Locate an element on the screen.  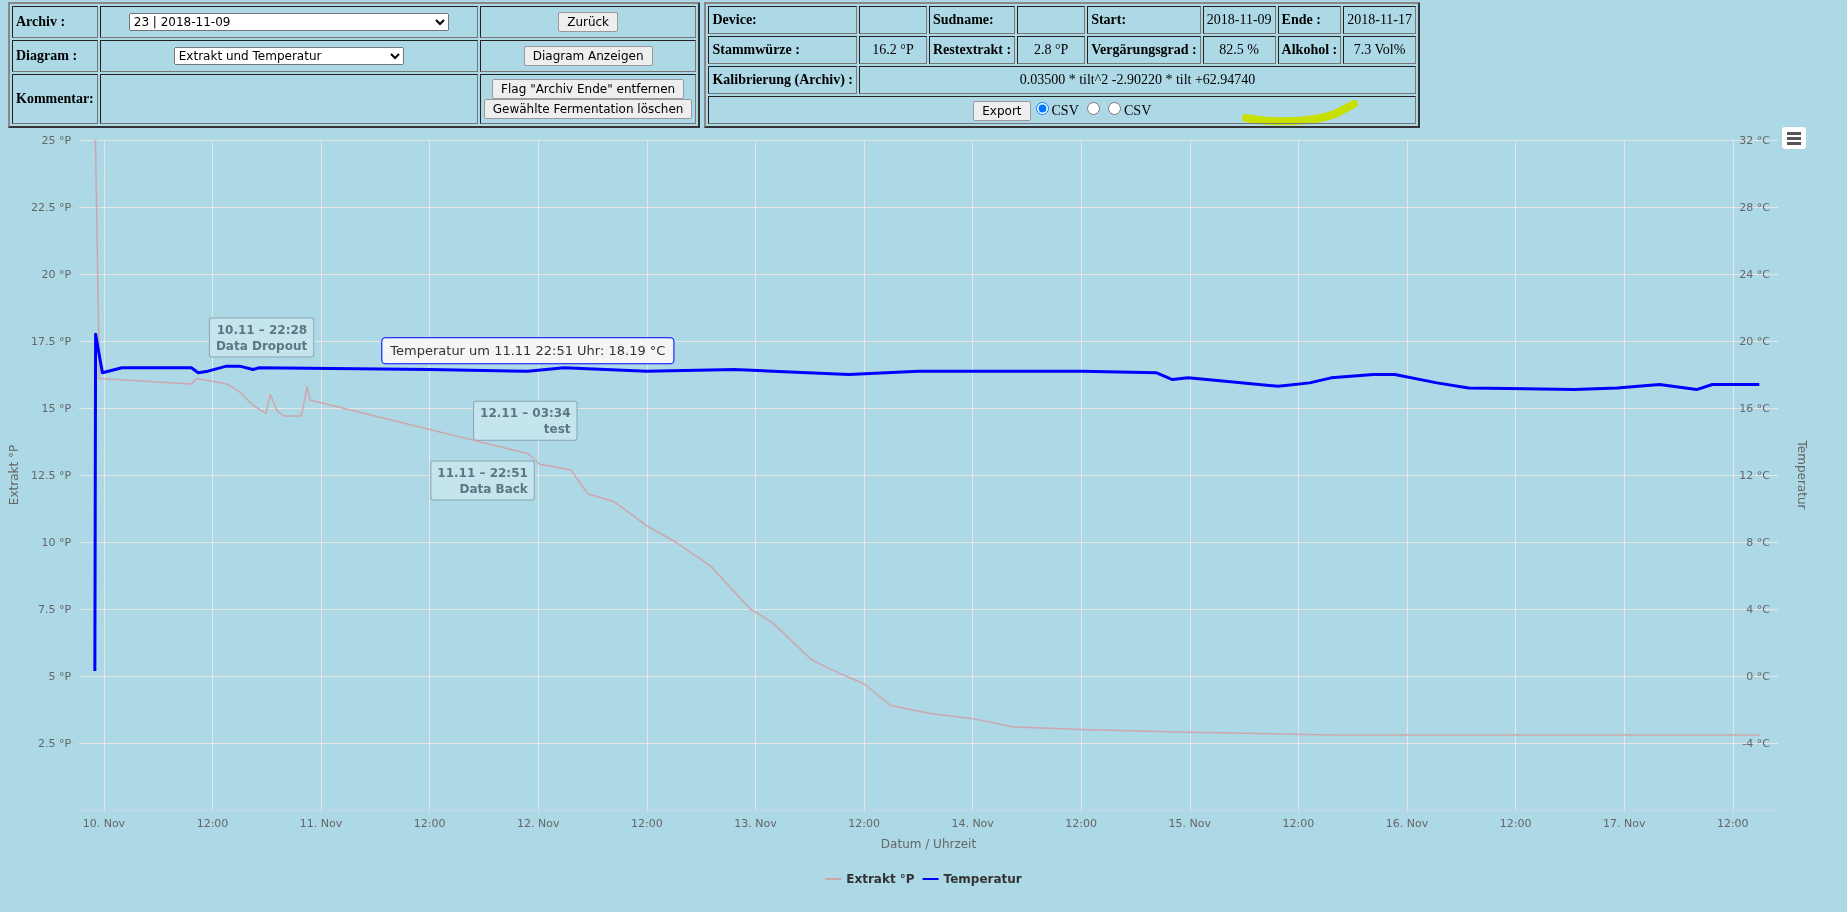
text: 2018-11-17 is located at coordinates (1380, 20).